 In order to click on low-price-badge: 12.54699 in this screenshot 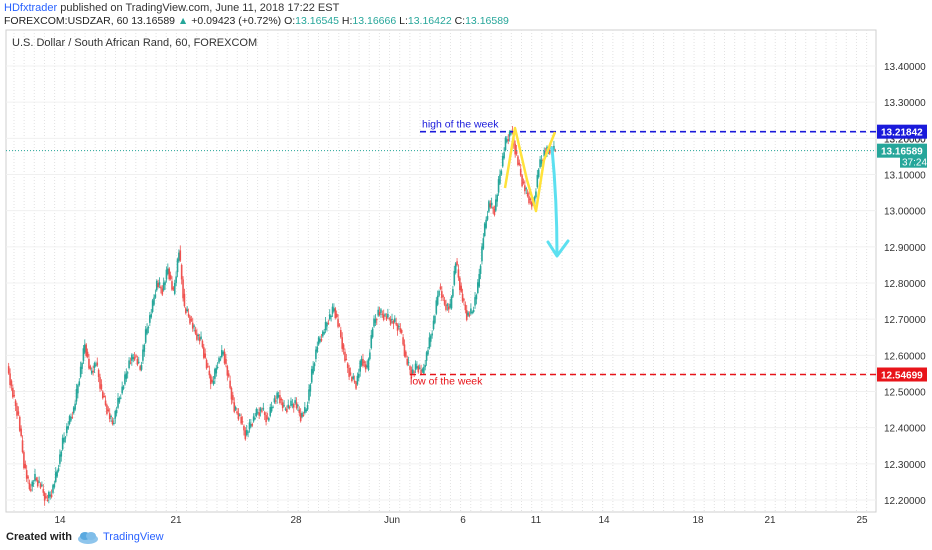, I will do `click(902, 376)`.